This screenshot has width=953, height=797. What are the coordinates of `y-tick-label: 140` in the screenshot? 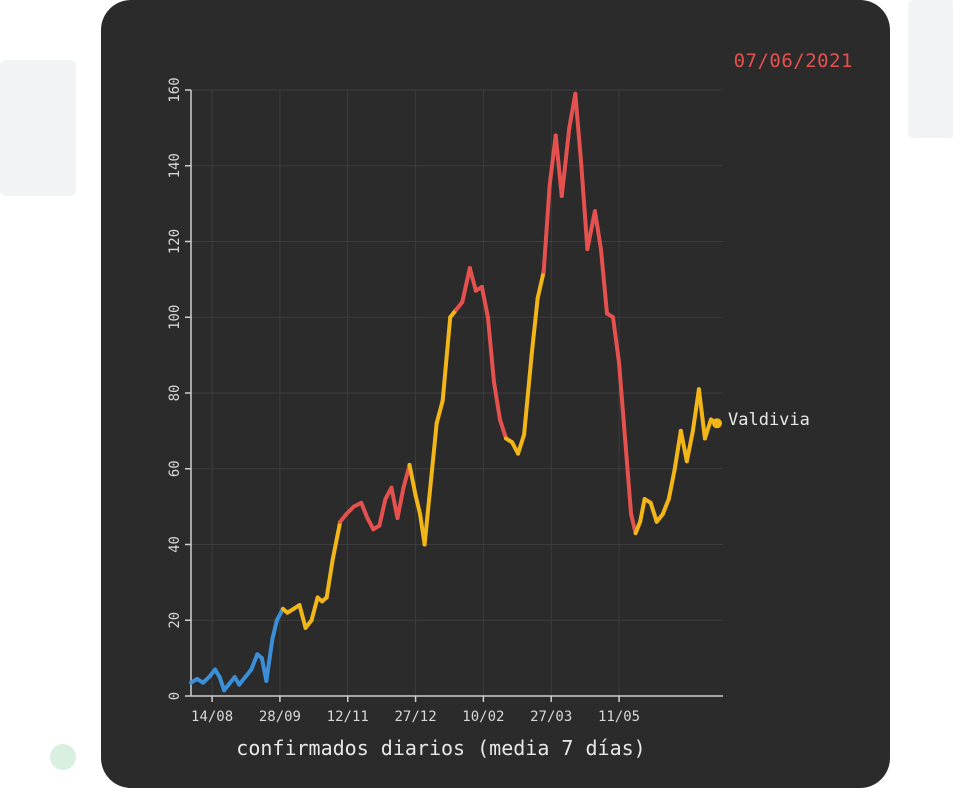 It's located at (175, 165).